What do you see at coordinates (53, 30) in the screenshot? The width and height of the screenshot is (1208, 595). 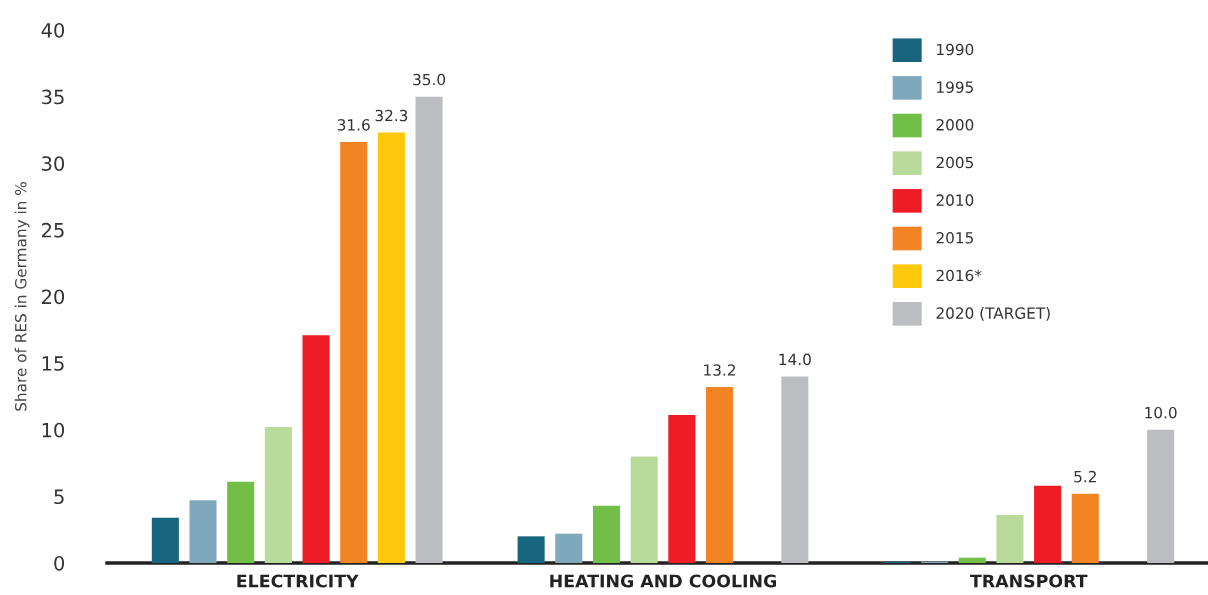 I see `y-tick-label: 40` at bounding box center [53, 30].